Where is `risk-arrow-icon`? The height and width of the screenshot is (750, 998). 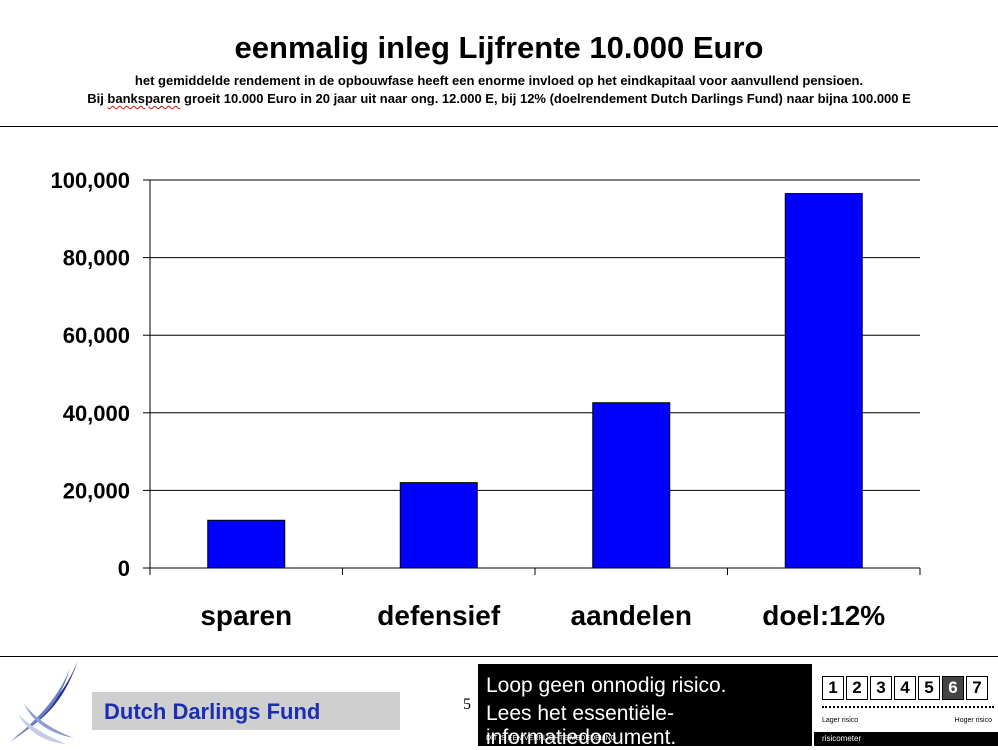
risk-arrow-icon is located at coordinates (908, 710).